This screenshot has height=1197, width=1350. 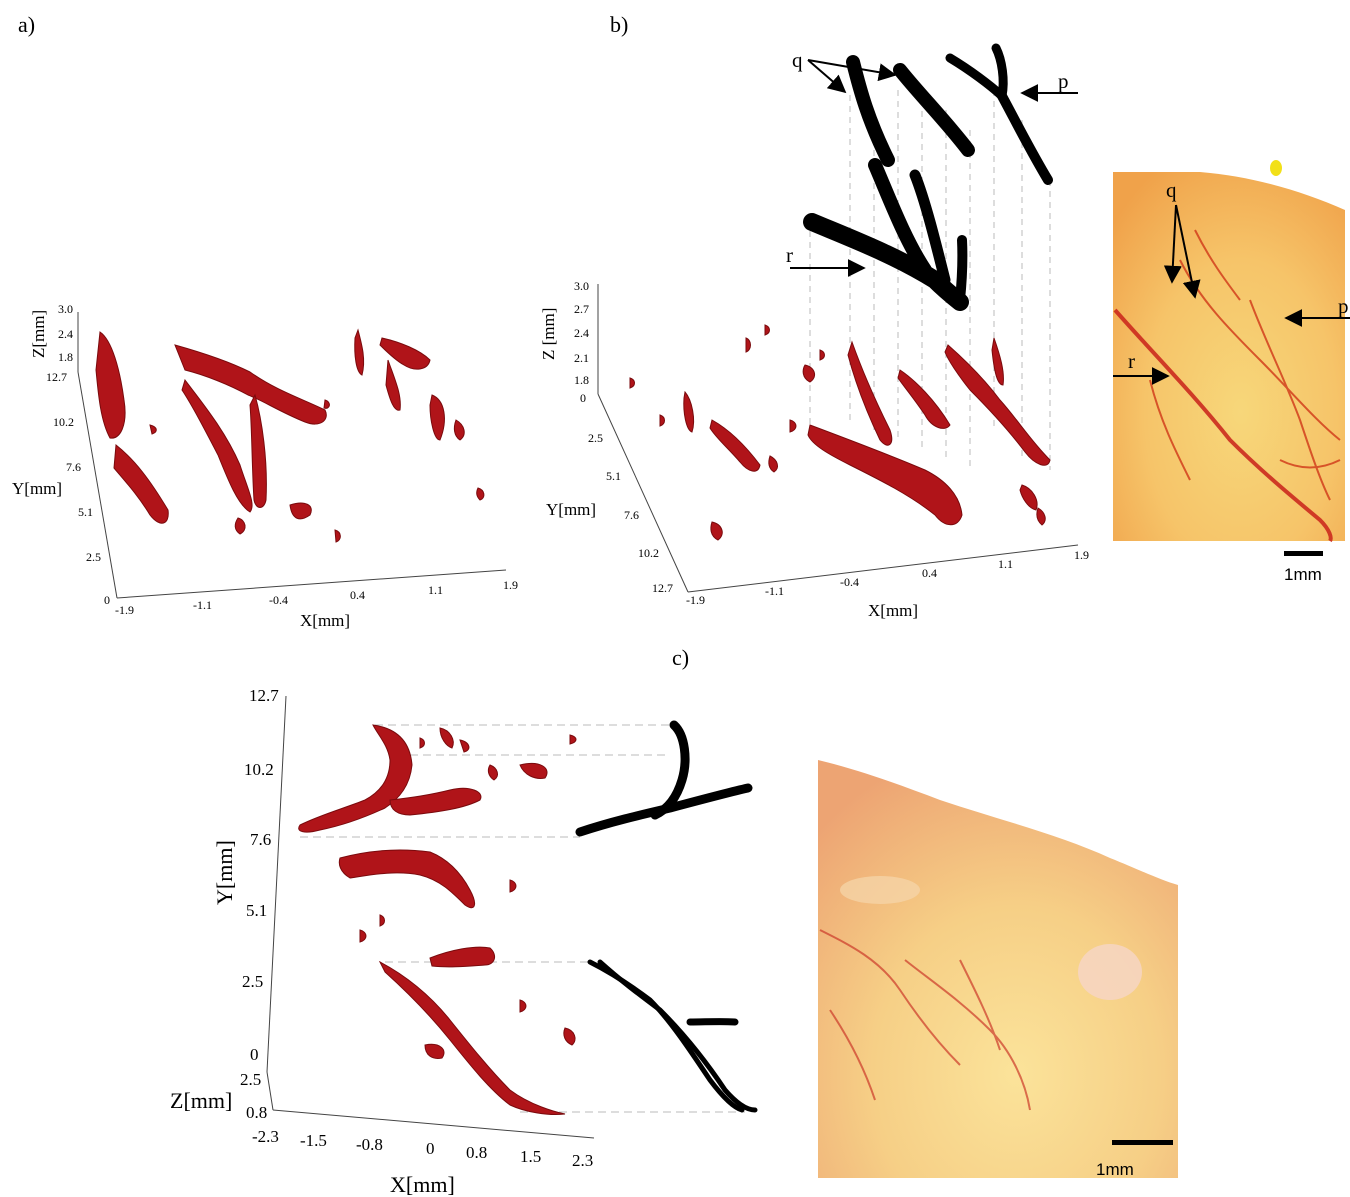 I want to click on panel-b-vessels, so click(x=840, y=432).